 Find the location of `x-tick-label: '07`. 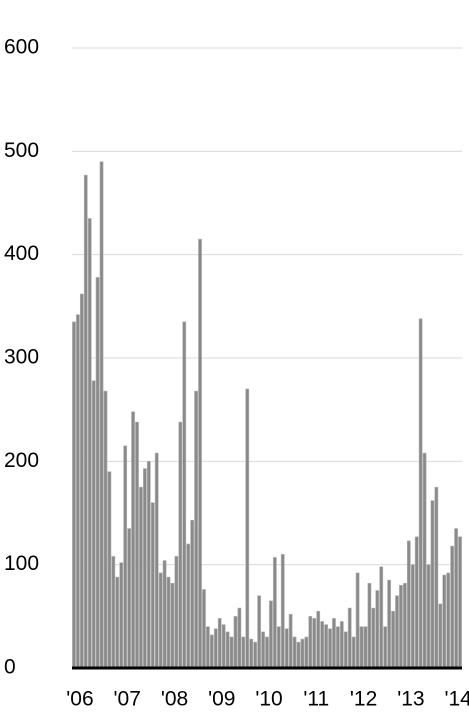

x-tick-label: '07 is located at coordinates (127, 699).